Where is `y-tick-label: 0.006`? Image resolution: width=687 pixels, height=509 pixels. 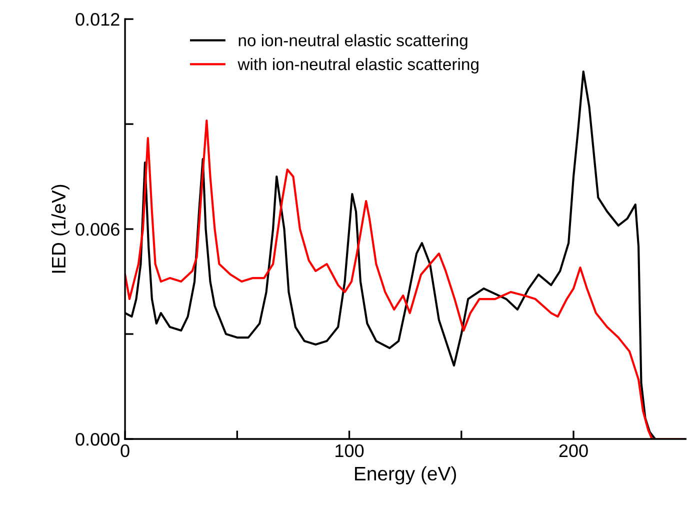
y-tick-label: 0.006 is located at coordinates (98, 229).